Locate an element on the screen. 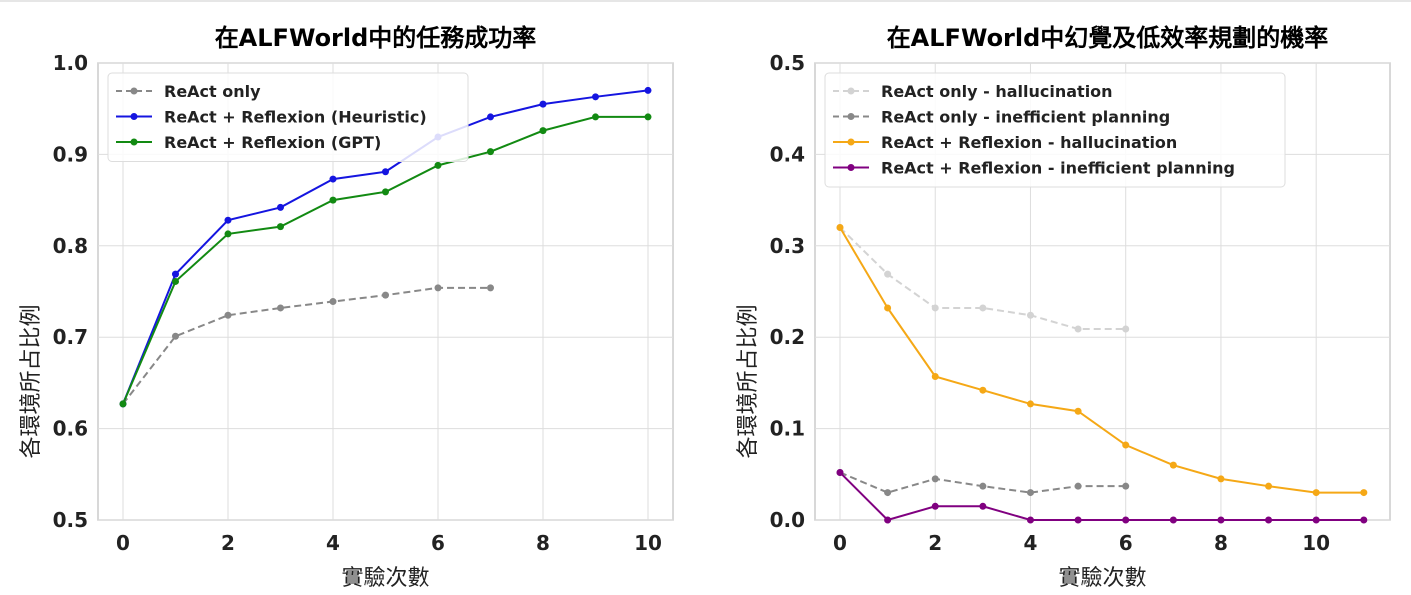  series-line is located at coordinates (1101, 496).